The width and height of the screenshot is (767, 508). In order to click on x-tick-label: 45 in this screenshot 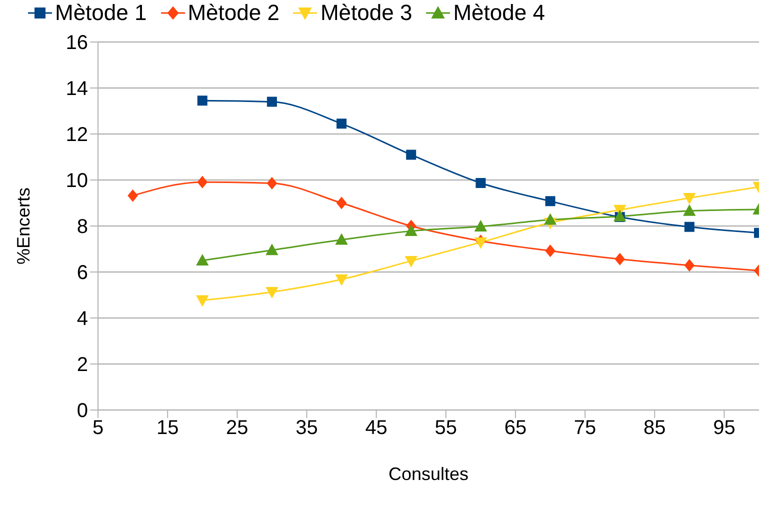, I will do `click(376, 428)`.